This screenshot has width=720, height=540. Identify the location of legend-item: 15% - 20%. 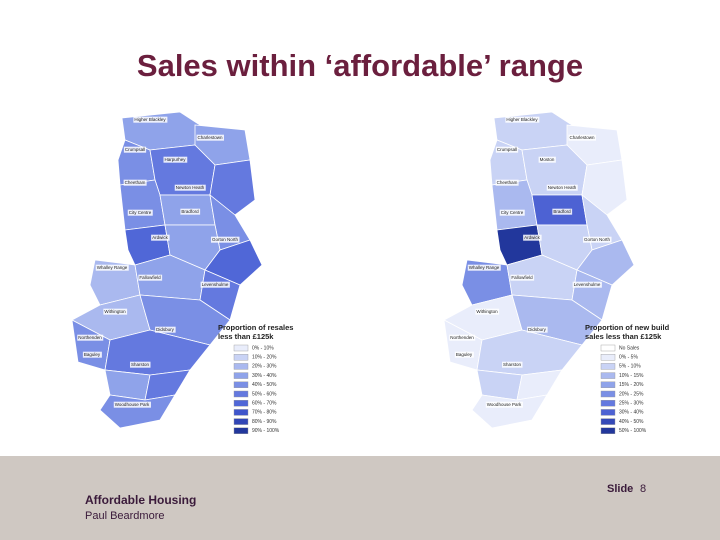
(631, 385).